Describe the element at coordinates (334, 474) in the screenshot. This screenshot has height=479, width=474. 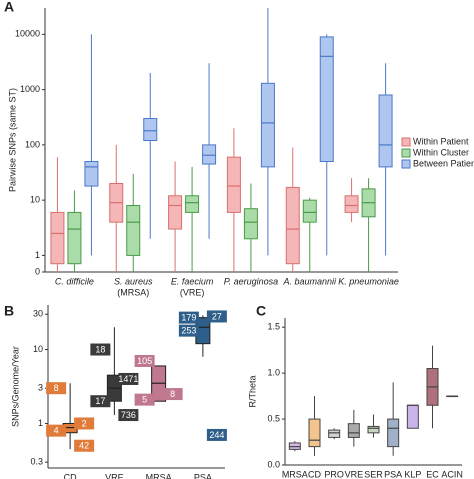
I see `x-tick-label: PRO` at that location.